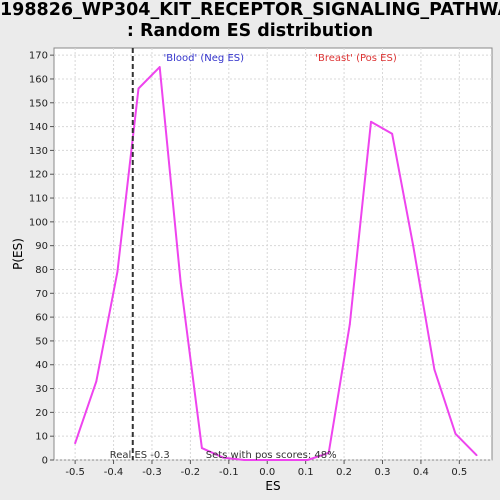 The image size is (500, 500). Describe the element at coordinates (41, 437) in the screenshot. I see `y-tick-label: 10` at that location.